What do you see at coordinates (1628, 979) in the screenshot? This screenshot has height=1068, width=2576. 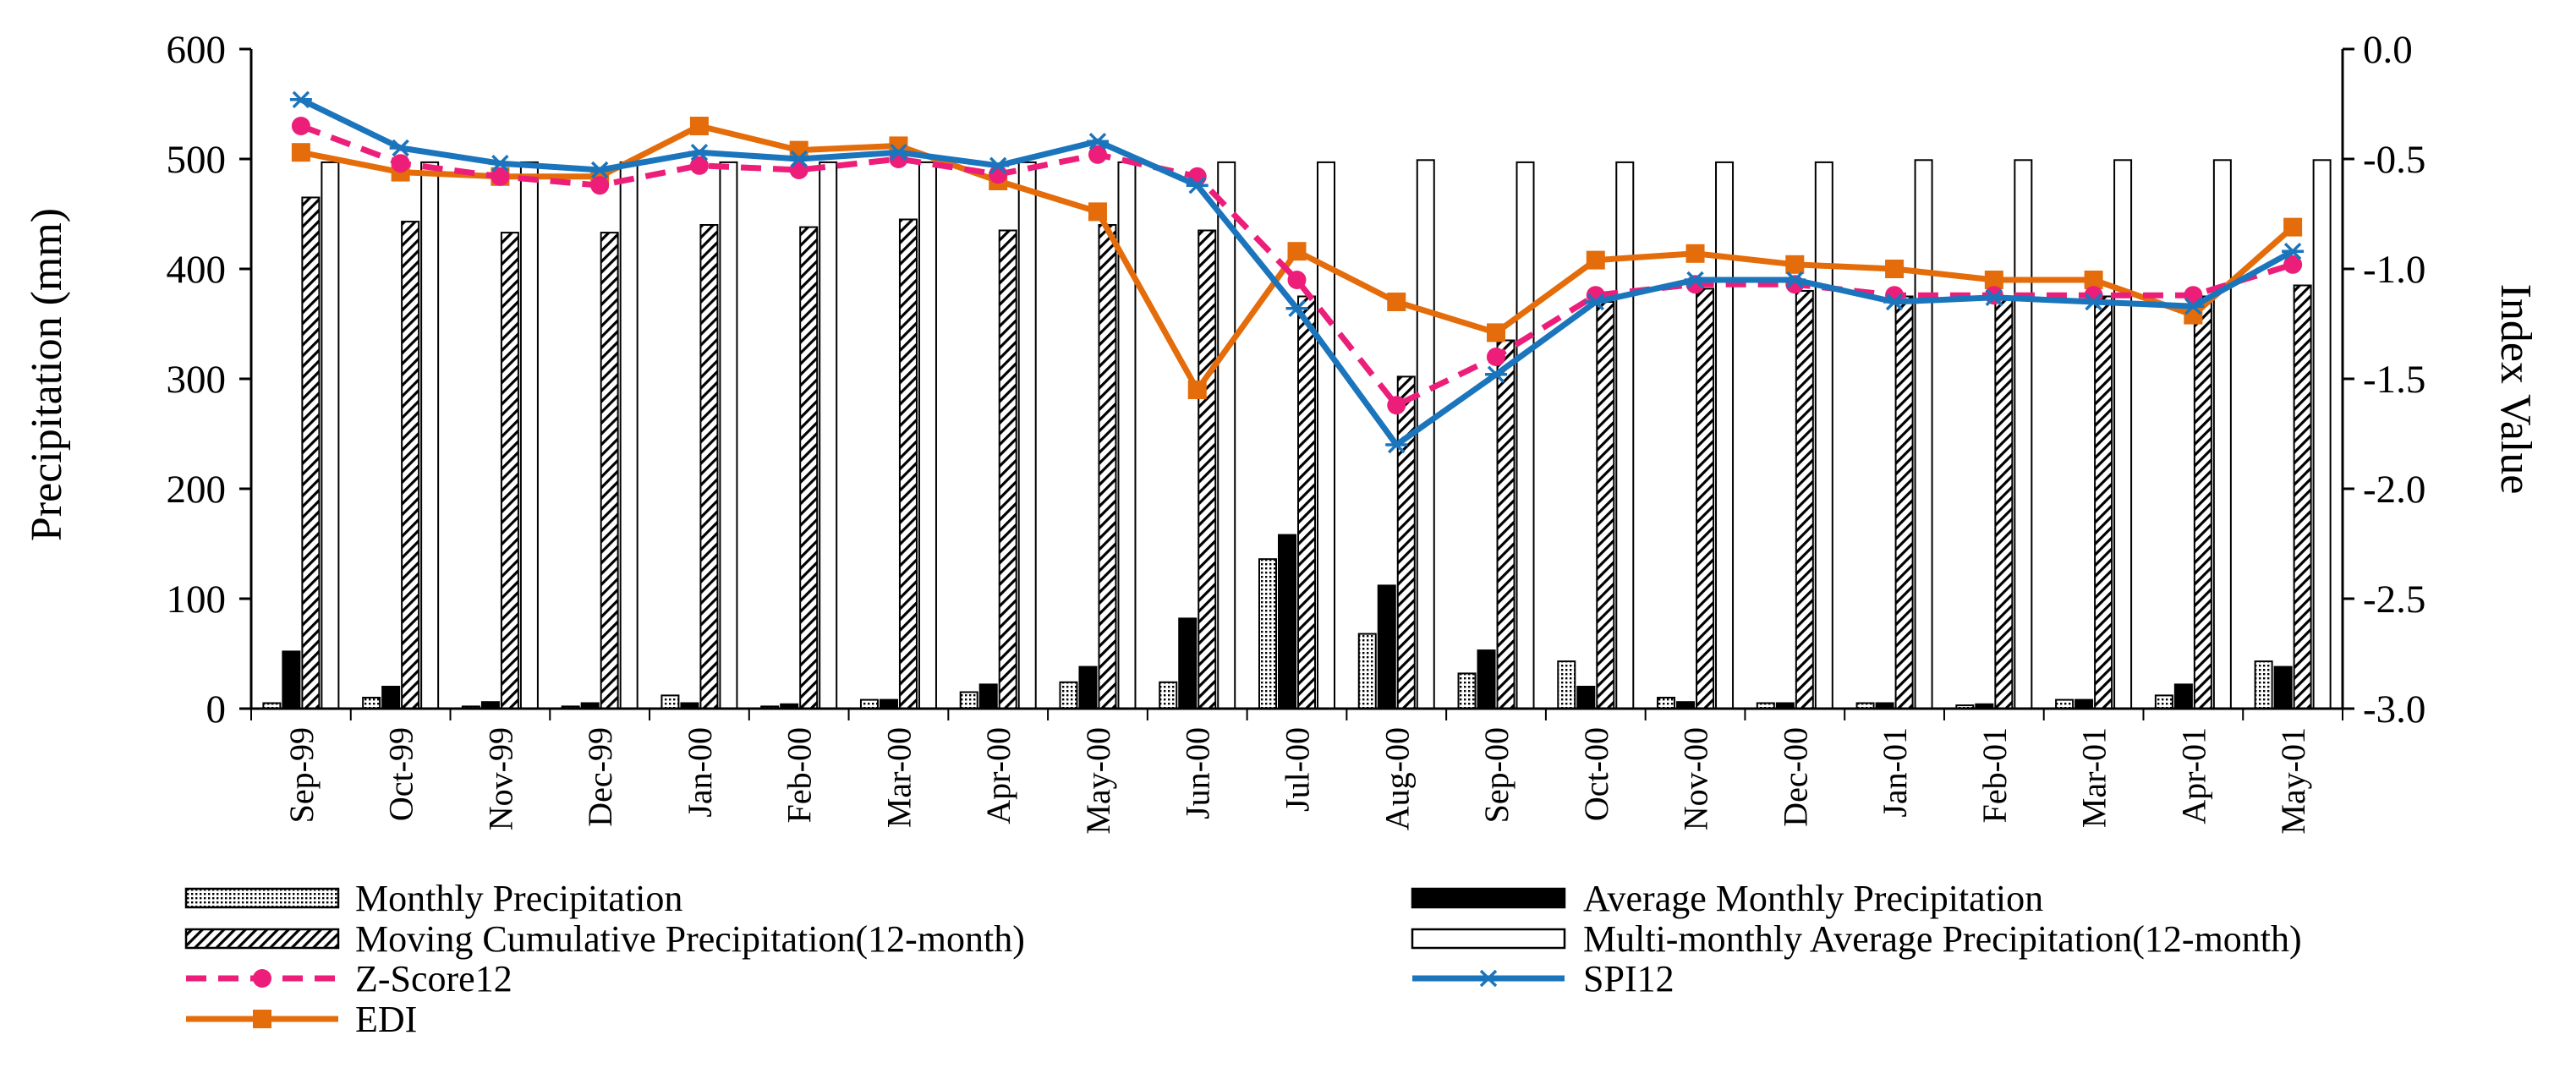 I see `legend-label: SPI12` at bounding box center [1628, 979].